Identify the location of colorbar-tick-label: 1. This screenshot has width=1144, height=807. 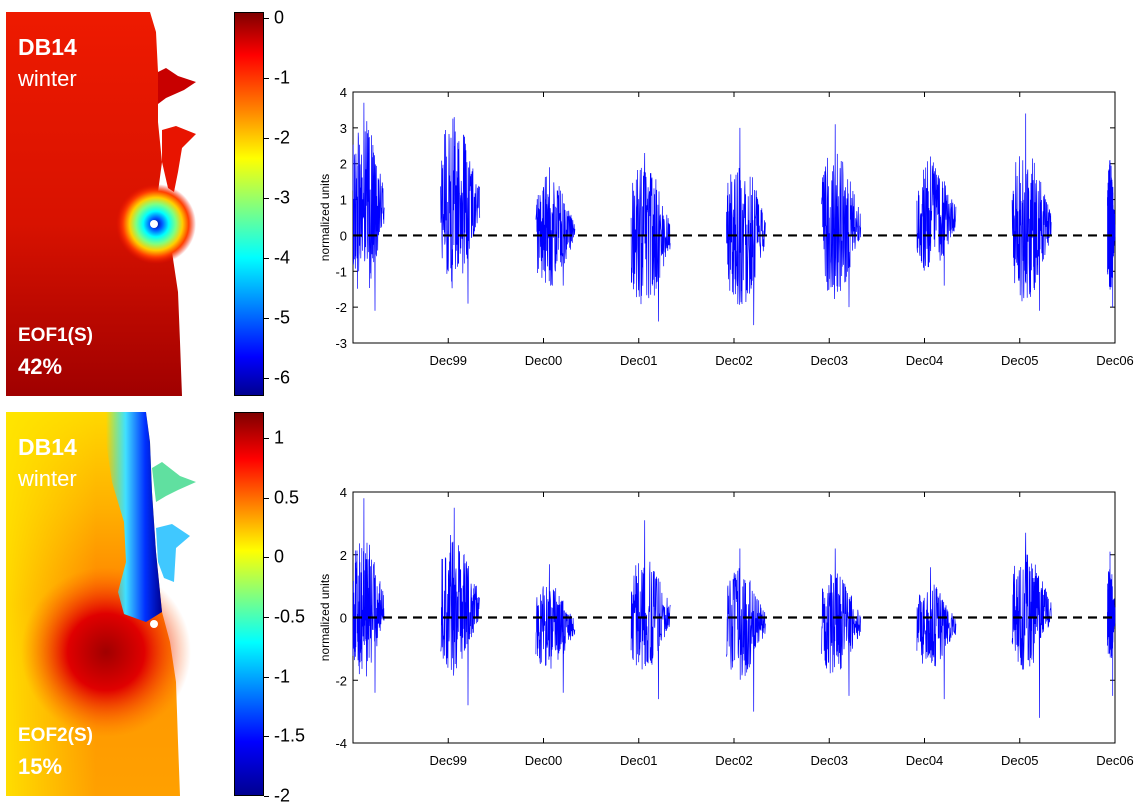
(279, 437).